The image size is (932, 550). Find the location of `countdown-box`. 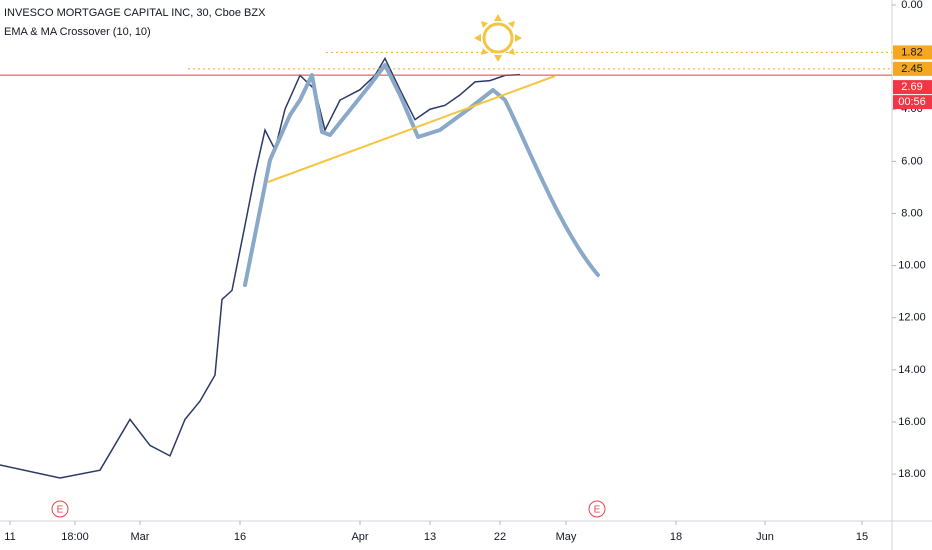

countdown-box is located at coordinates (912, 102).